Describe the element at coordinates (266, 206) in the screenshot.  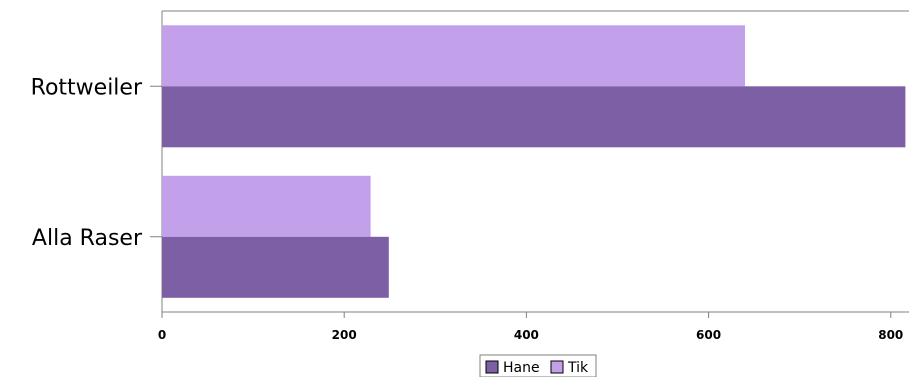
I see `bar-tik-alla-raser` at that location.